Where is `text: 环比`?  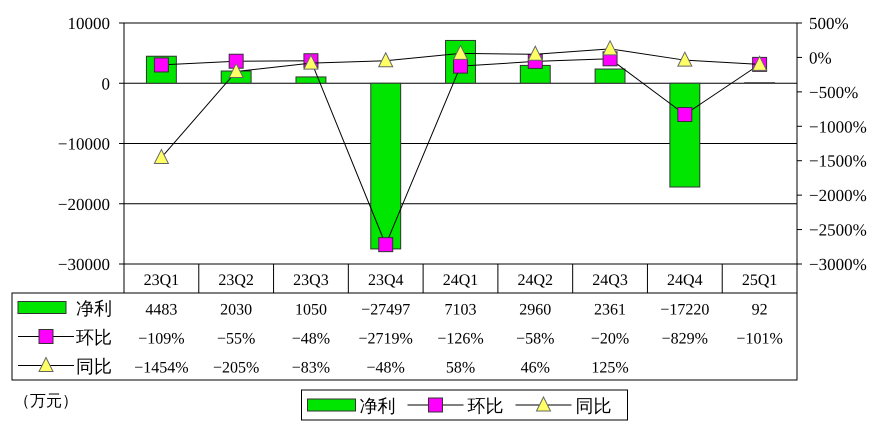 text: 环比 is located at coordinates (486, 406).